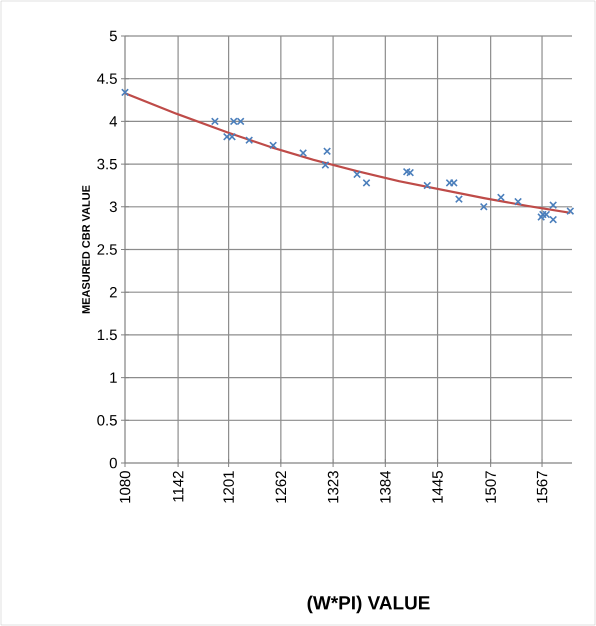  What do you see at coordinates (113, 36) in the screenshot?
I see `y-tick-label: 5` at bounding box center [113, 36].